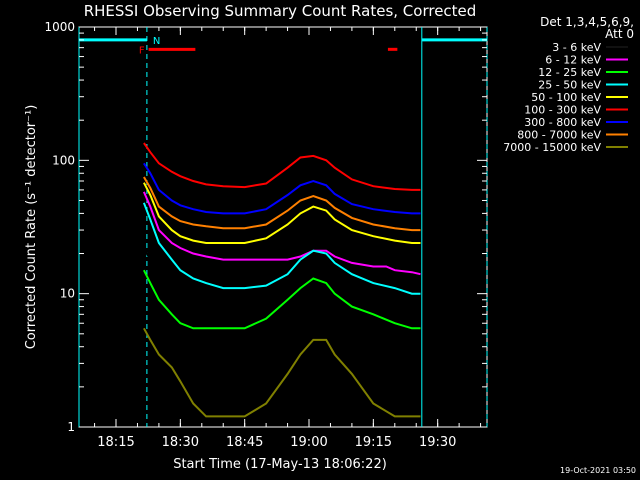  I want to click on legend-label: 3 - 6 keV, so click(576, 47).